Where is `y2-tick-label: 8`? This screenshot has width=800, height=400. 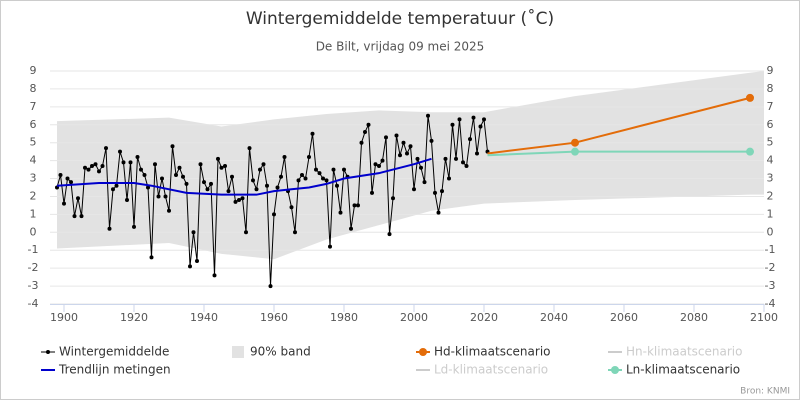 y2-tick-label: 8 is located at coordinates (770, 88).